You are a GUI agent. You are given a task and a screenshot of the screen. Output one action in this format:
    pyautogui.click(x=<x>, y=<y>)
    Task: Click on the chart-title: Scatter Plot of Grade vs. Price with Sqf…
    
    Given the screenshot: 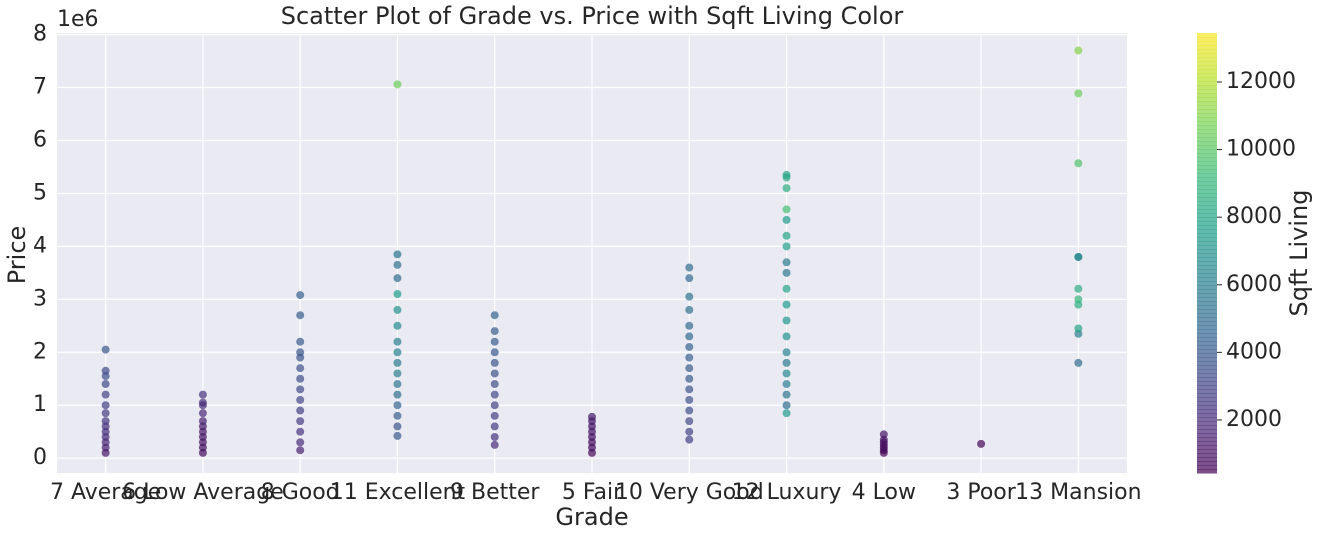 What is the action you would take?
    pyautogui.click(x=592, y=16)
    